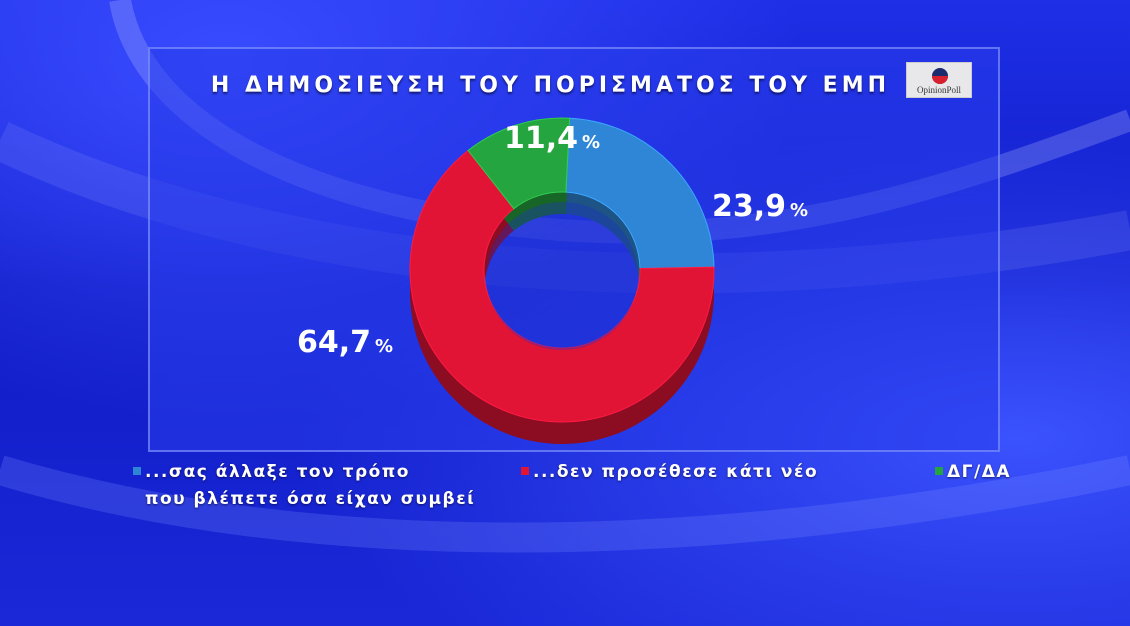 The height and width of the screenshot is (626, 1130). Describe the element at coordinates (979, 472) in the screenshot. I see `legend-label-dont-know: ΔΓ/ΔΑ` at that location.